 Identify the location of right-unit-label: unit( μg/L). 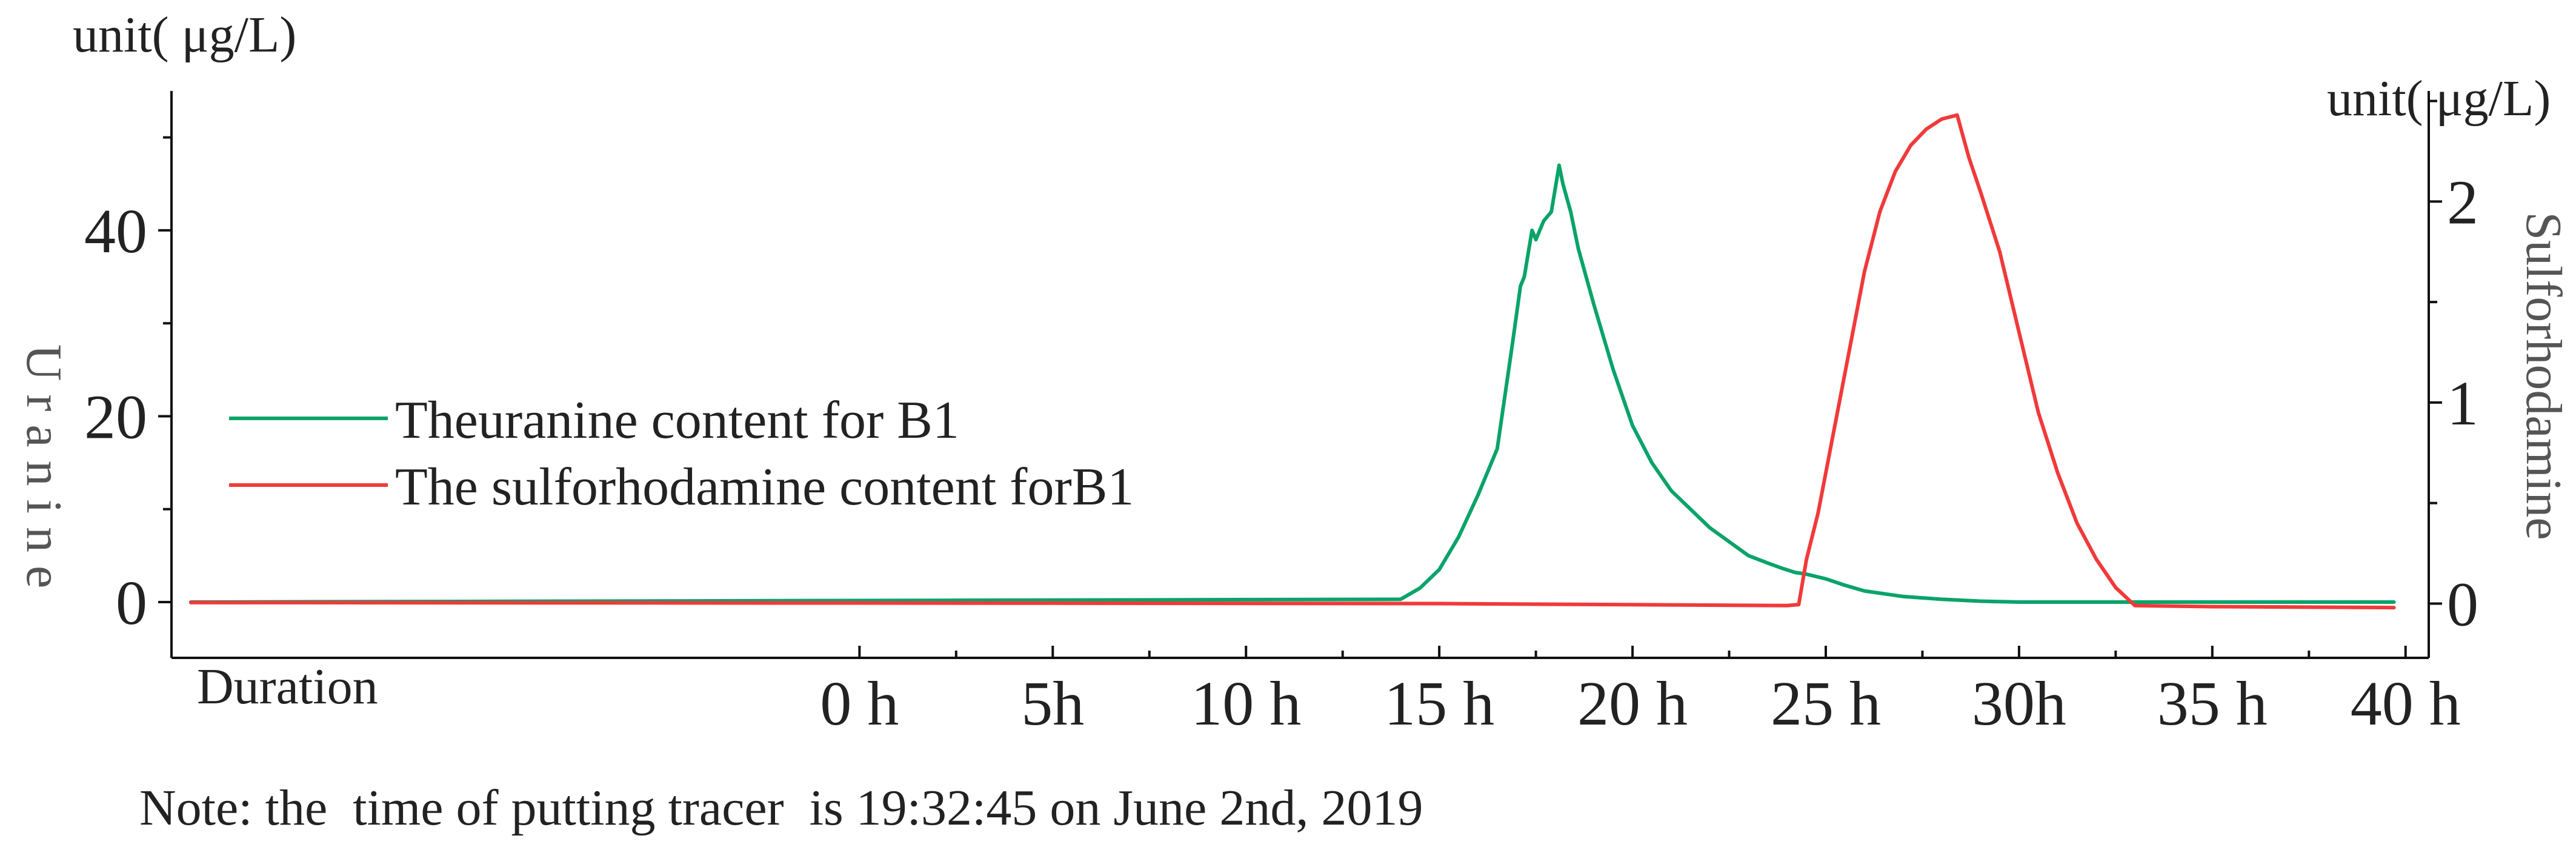
(2439, 98).